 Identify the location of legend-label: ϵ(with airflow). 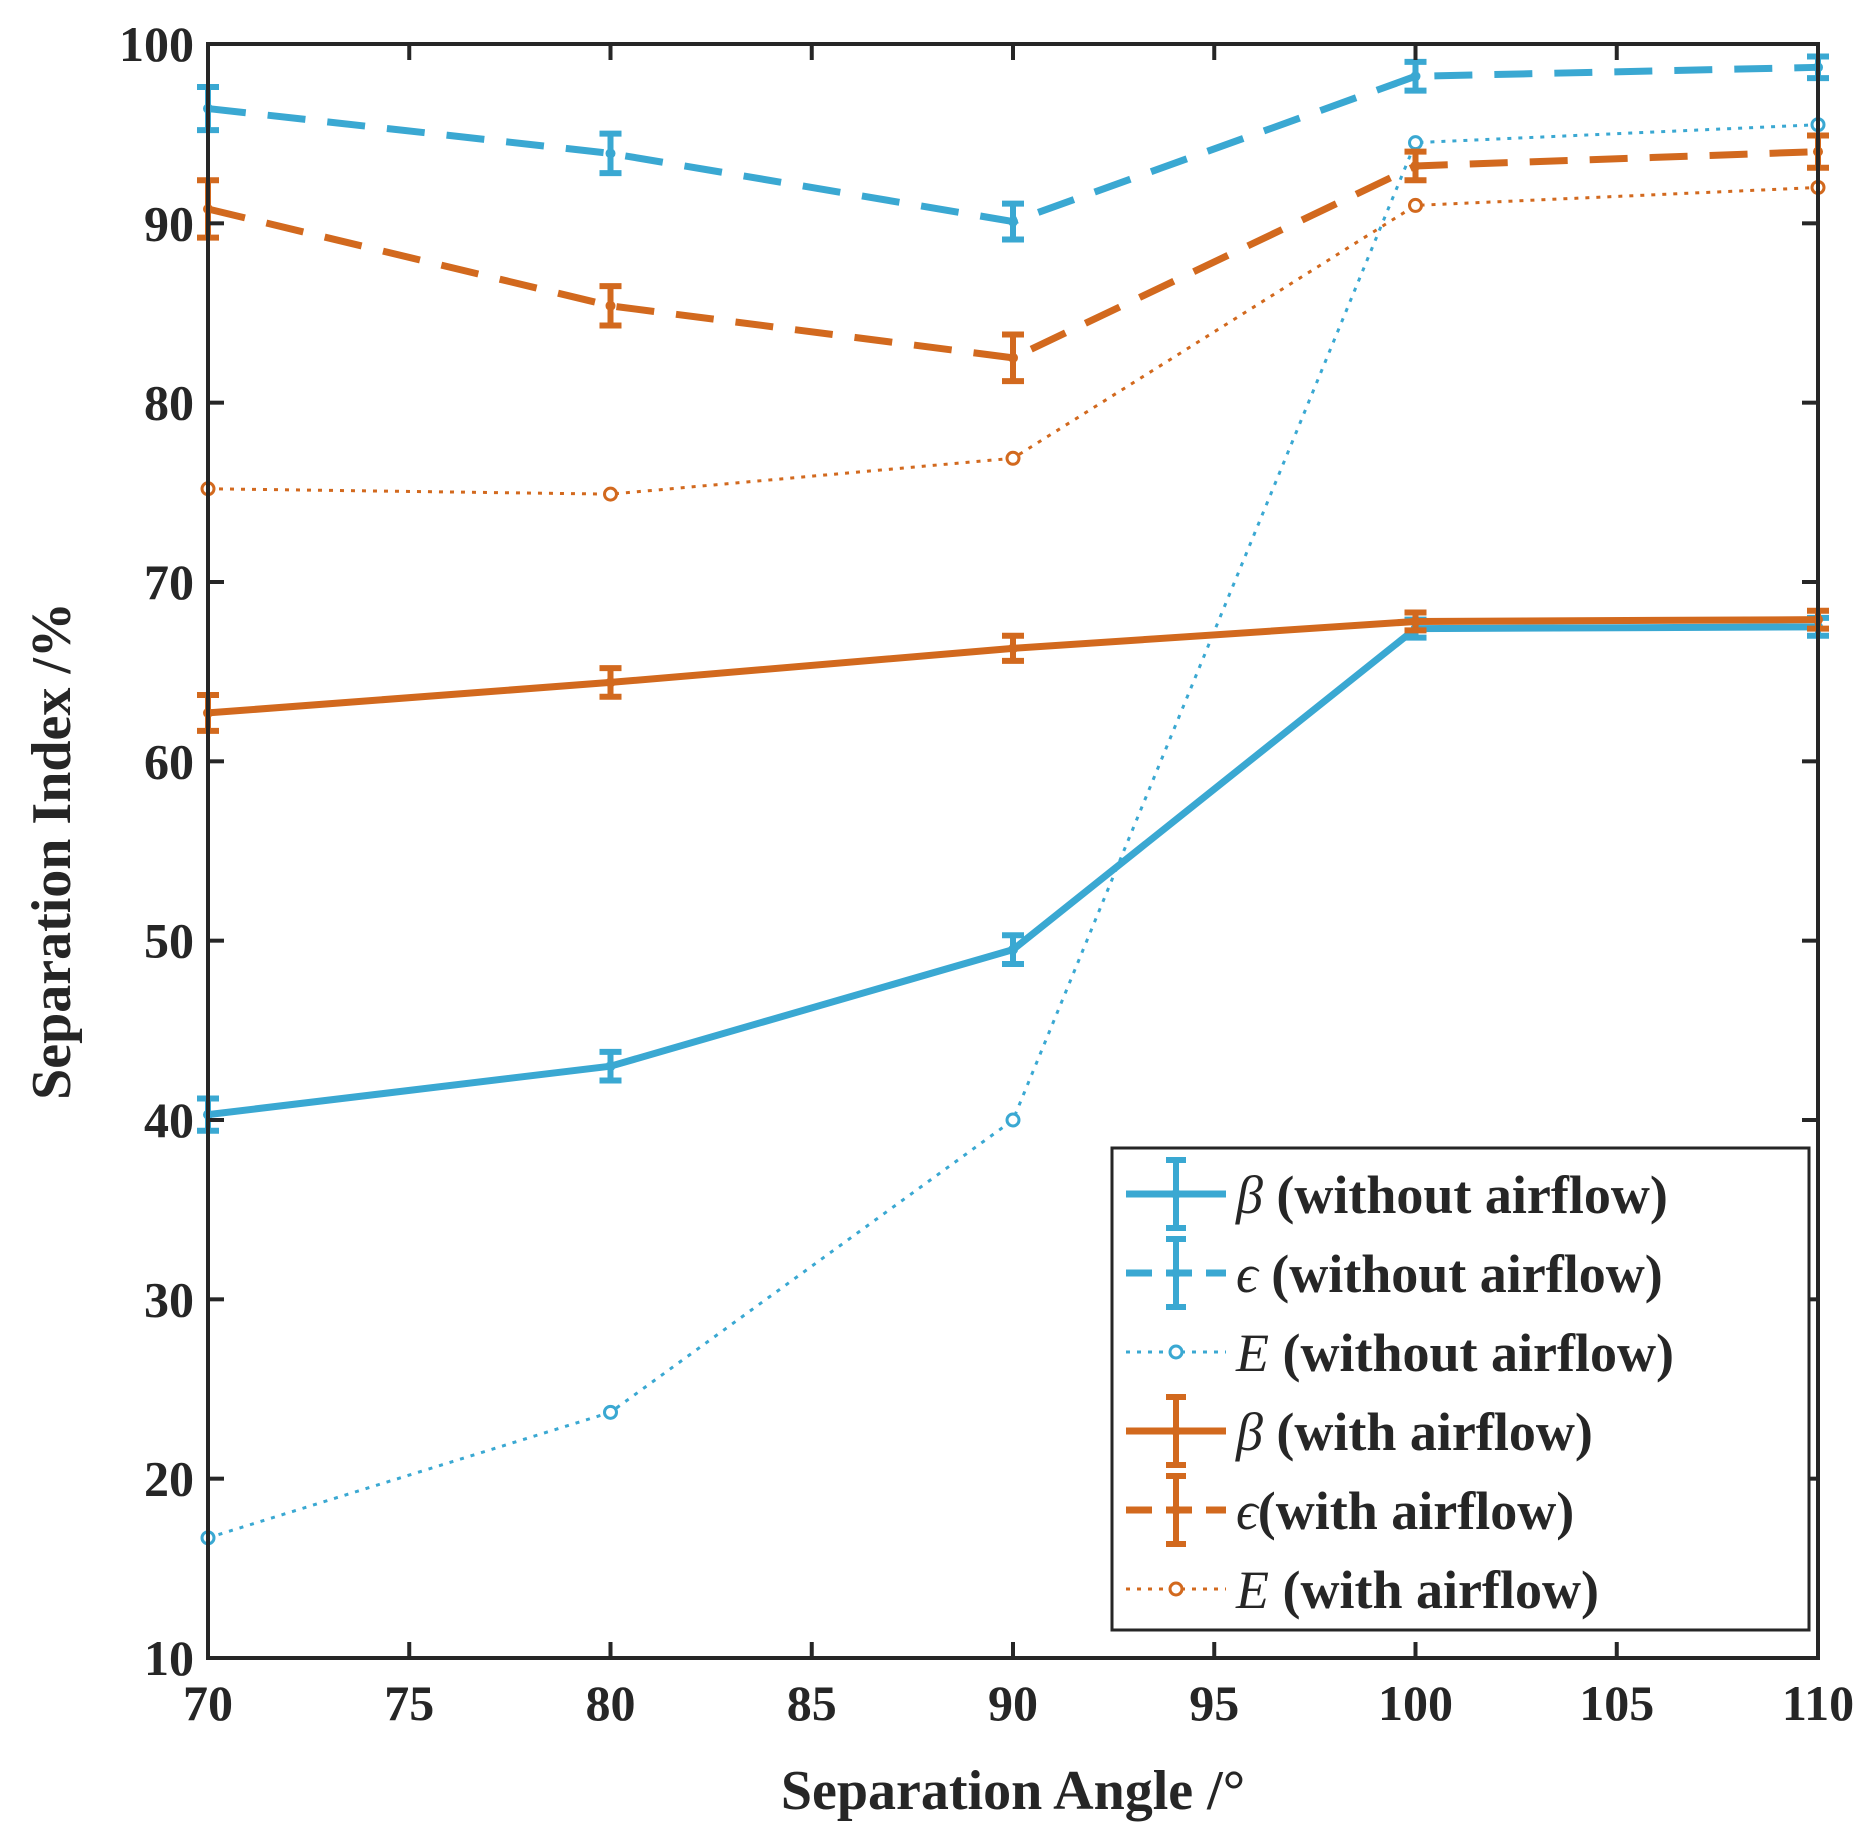
(1405, 1511).